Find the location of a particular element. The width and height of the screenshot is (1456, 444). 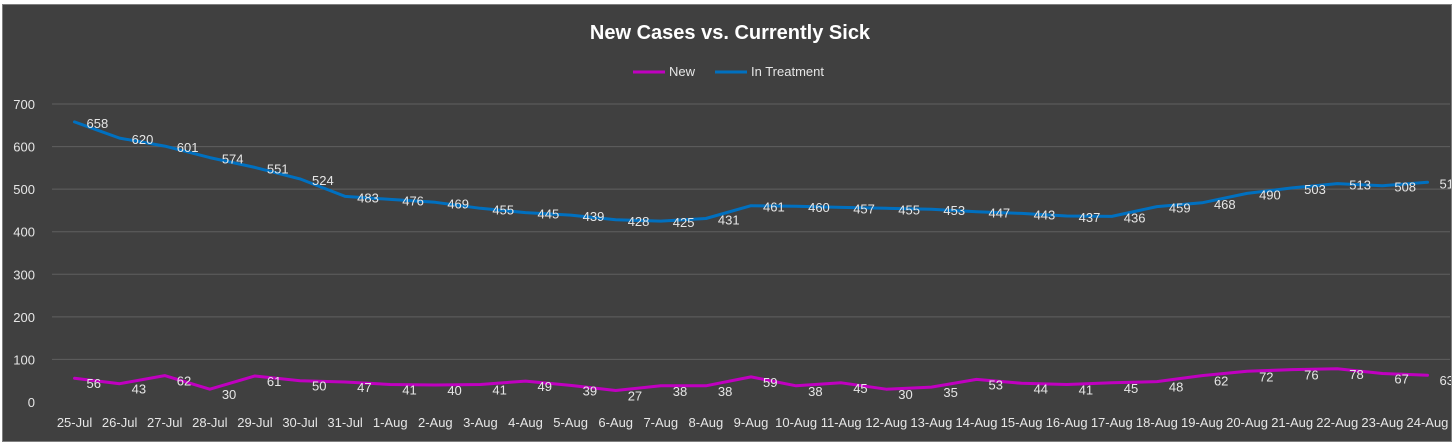

y-tick-label-500: 500 is located at coordinates (24, 189).